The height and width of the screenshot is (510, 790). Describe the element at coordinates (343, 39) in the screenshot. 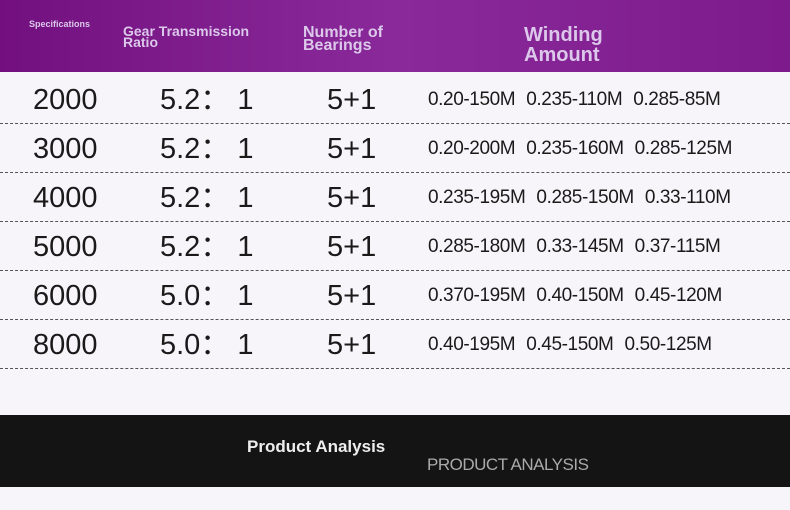

I see `column-header: Number of Bearings` at that location.